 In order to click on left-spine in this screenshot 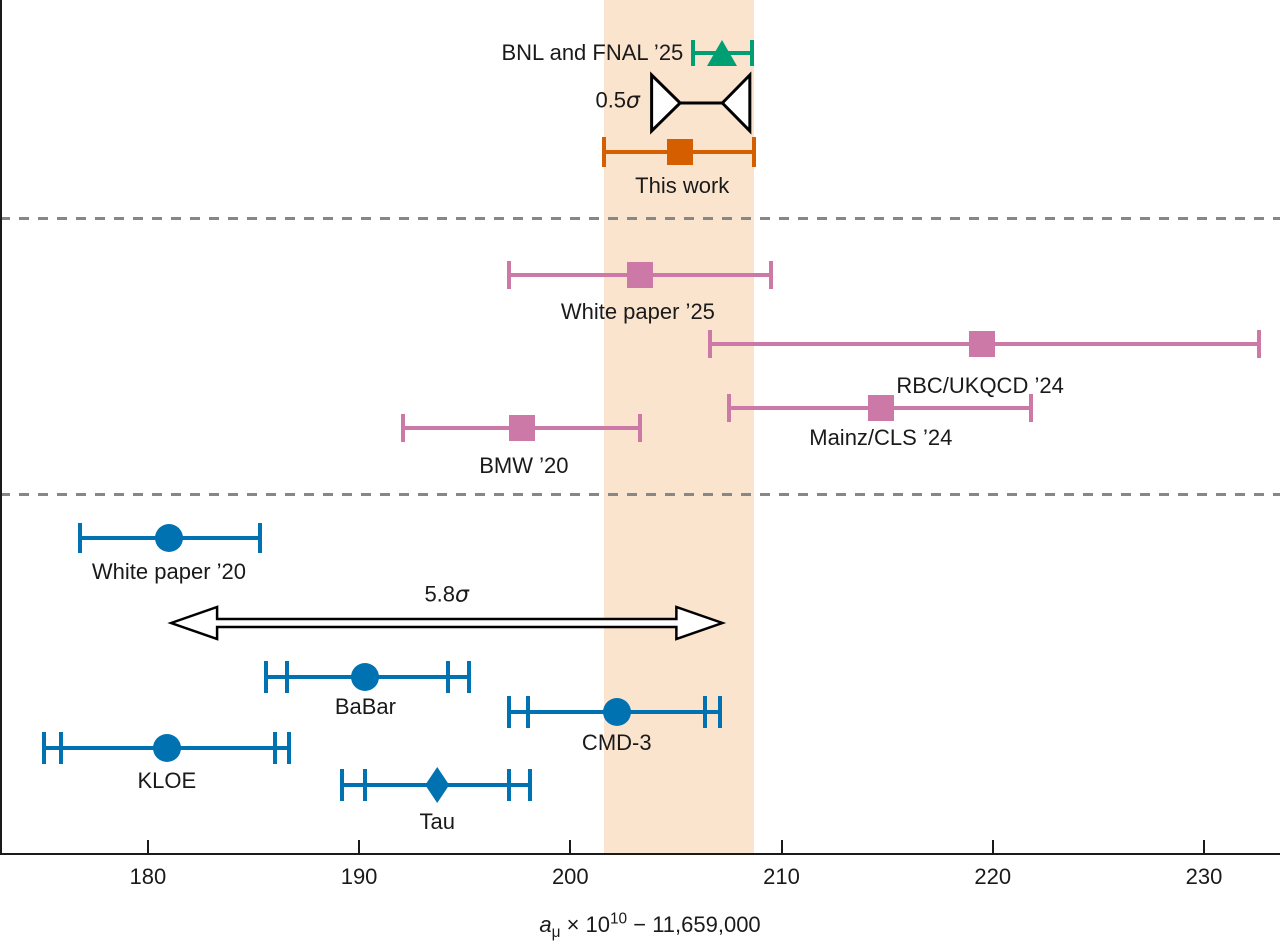, I will do `click(1, 427)`.